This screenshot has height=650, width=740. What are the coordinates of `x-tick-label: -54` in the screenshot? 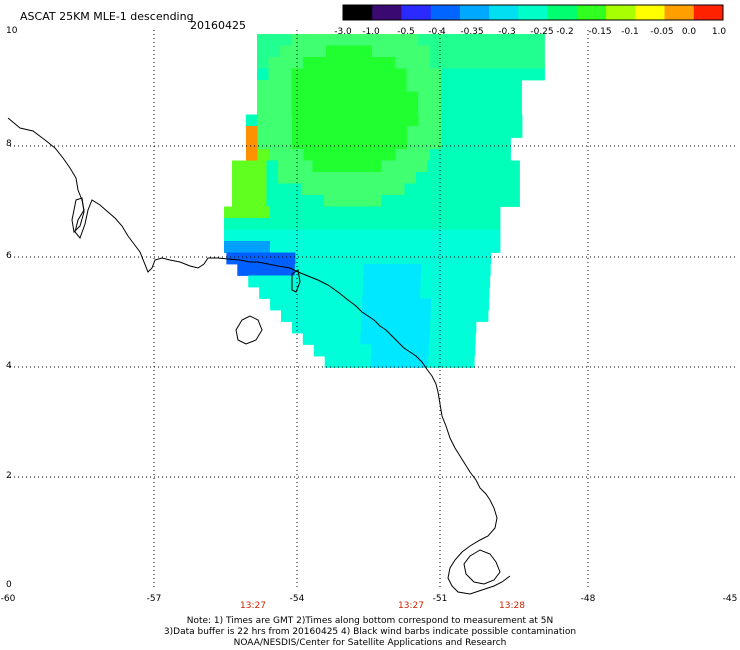 It's located at (297, 599).